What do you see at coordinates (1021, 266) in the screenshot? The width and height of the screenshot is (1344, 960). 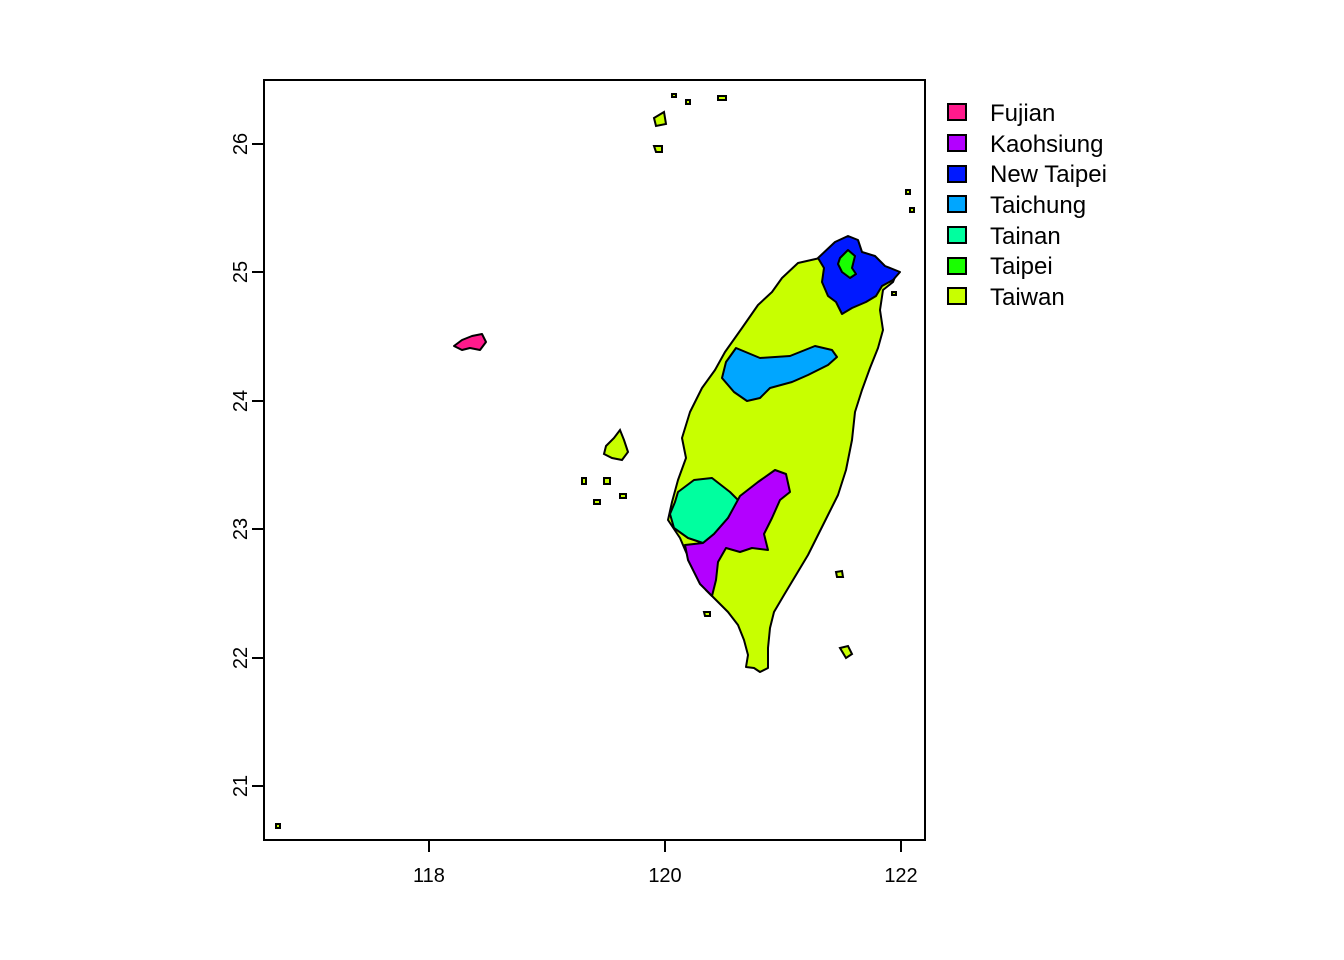 I see `legend-label: Taipei` at bounding box center [1021, 266].